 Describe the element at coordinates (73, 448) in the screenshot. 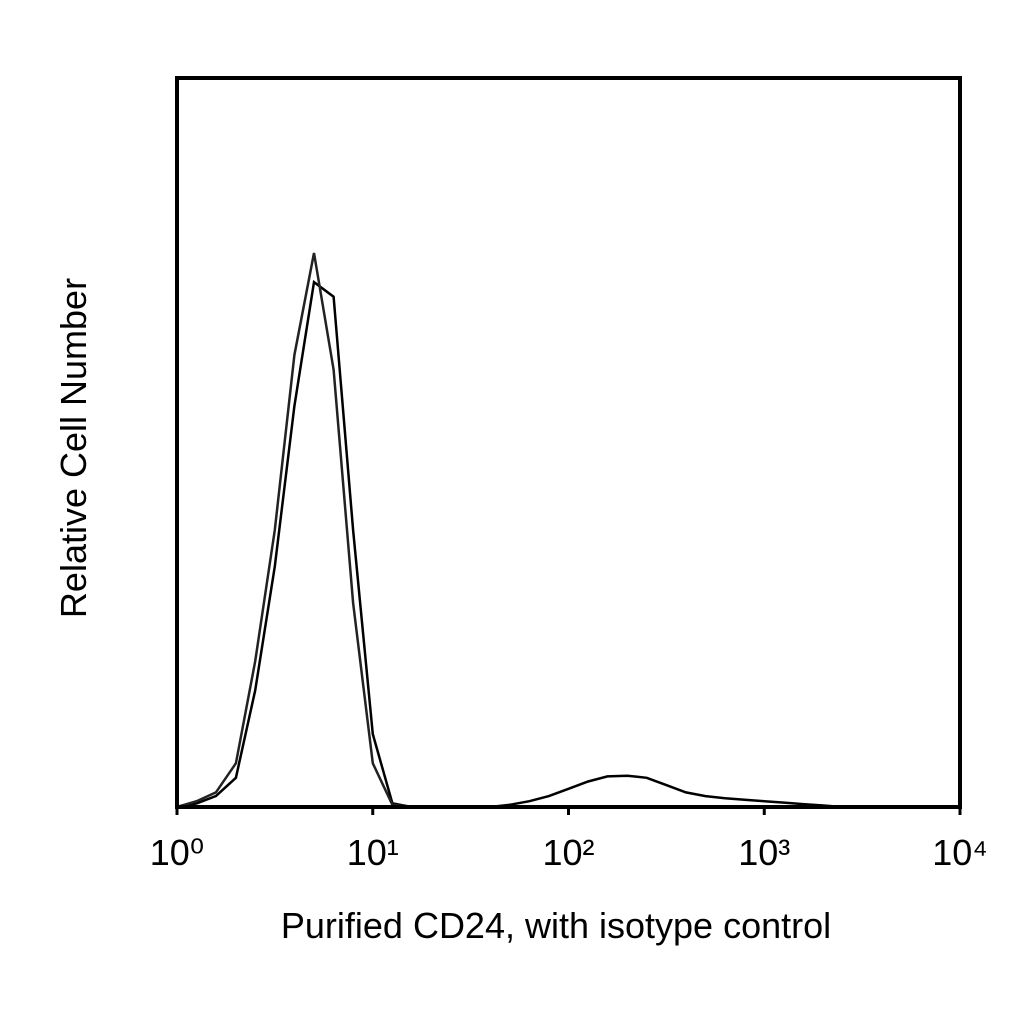

I see `y-axis-label: Relative Cell Number` at that location.